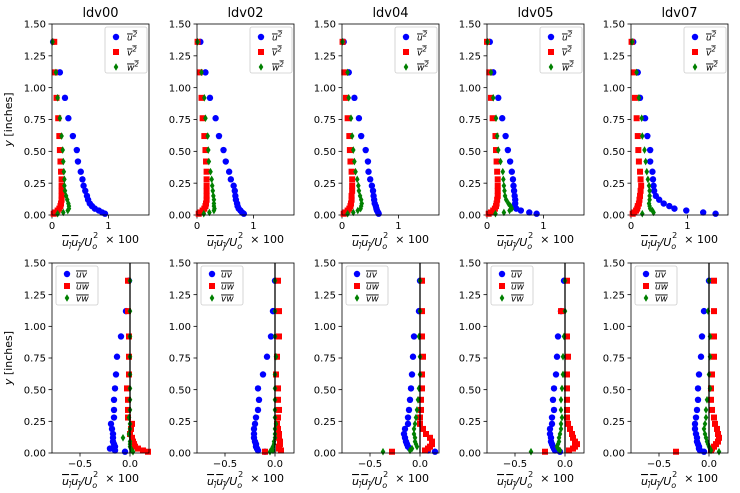 The height and width of the screenshot is (493, 740). I want to click on legend-marker-w, so click(261, 67).